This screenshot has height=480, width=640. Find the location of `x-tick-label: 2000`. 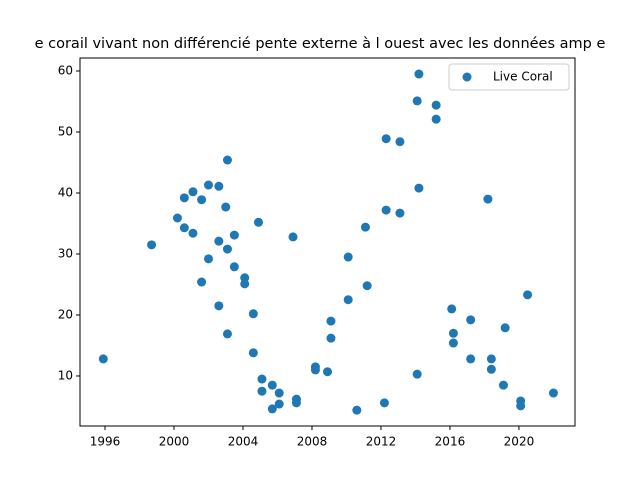

x-tick-label: 2000 is located at coordinates (174, 442).